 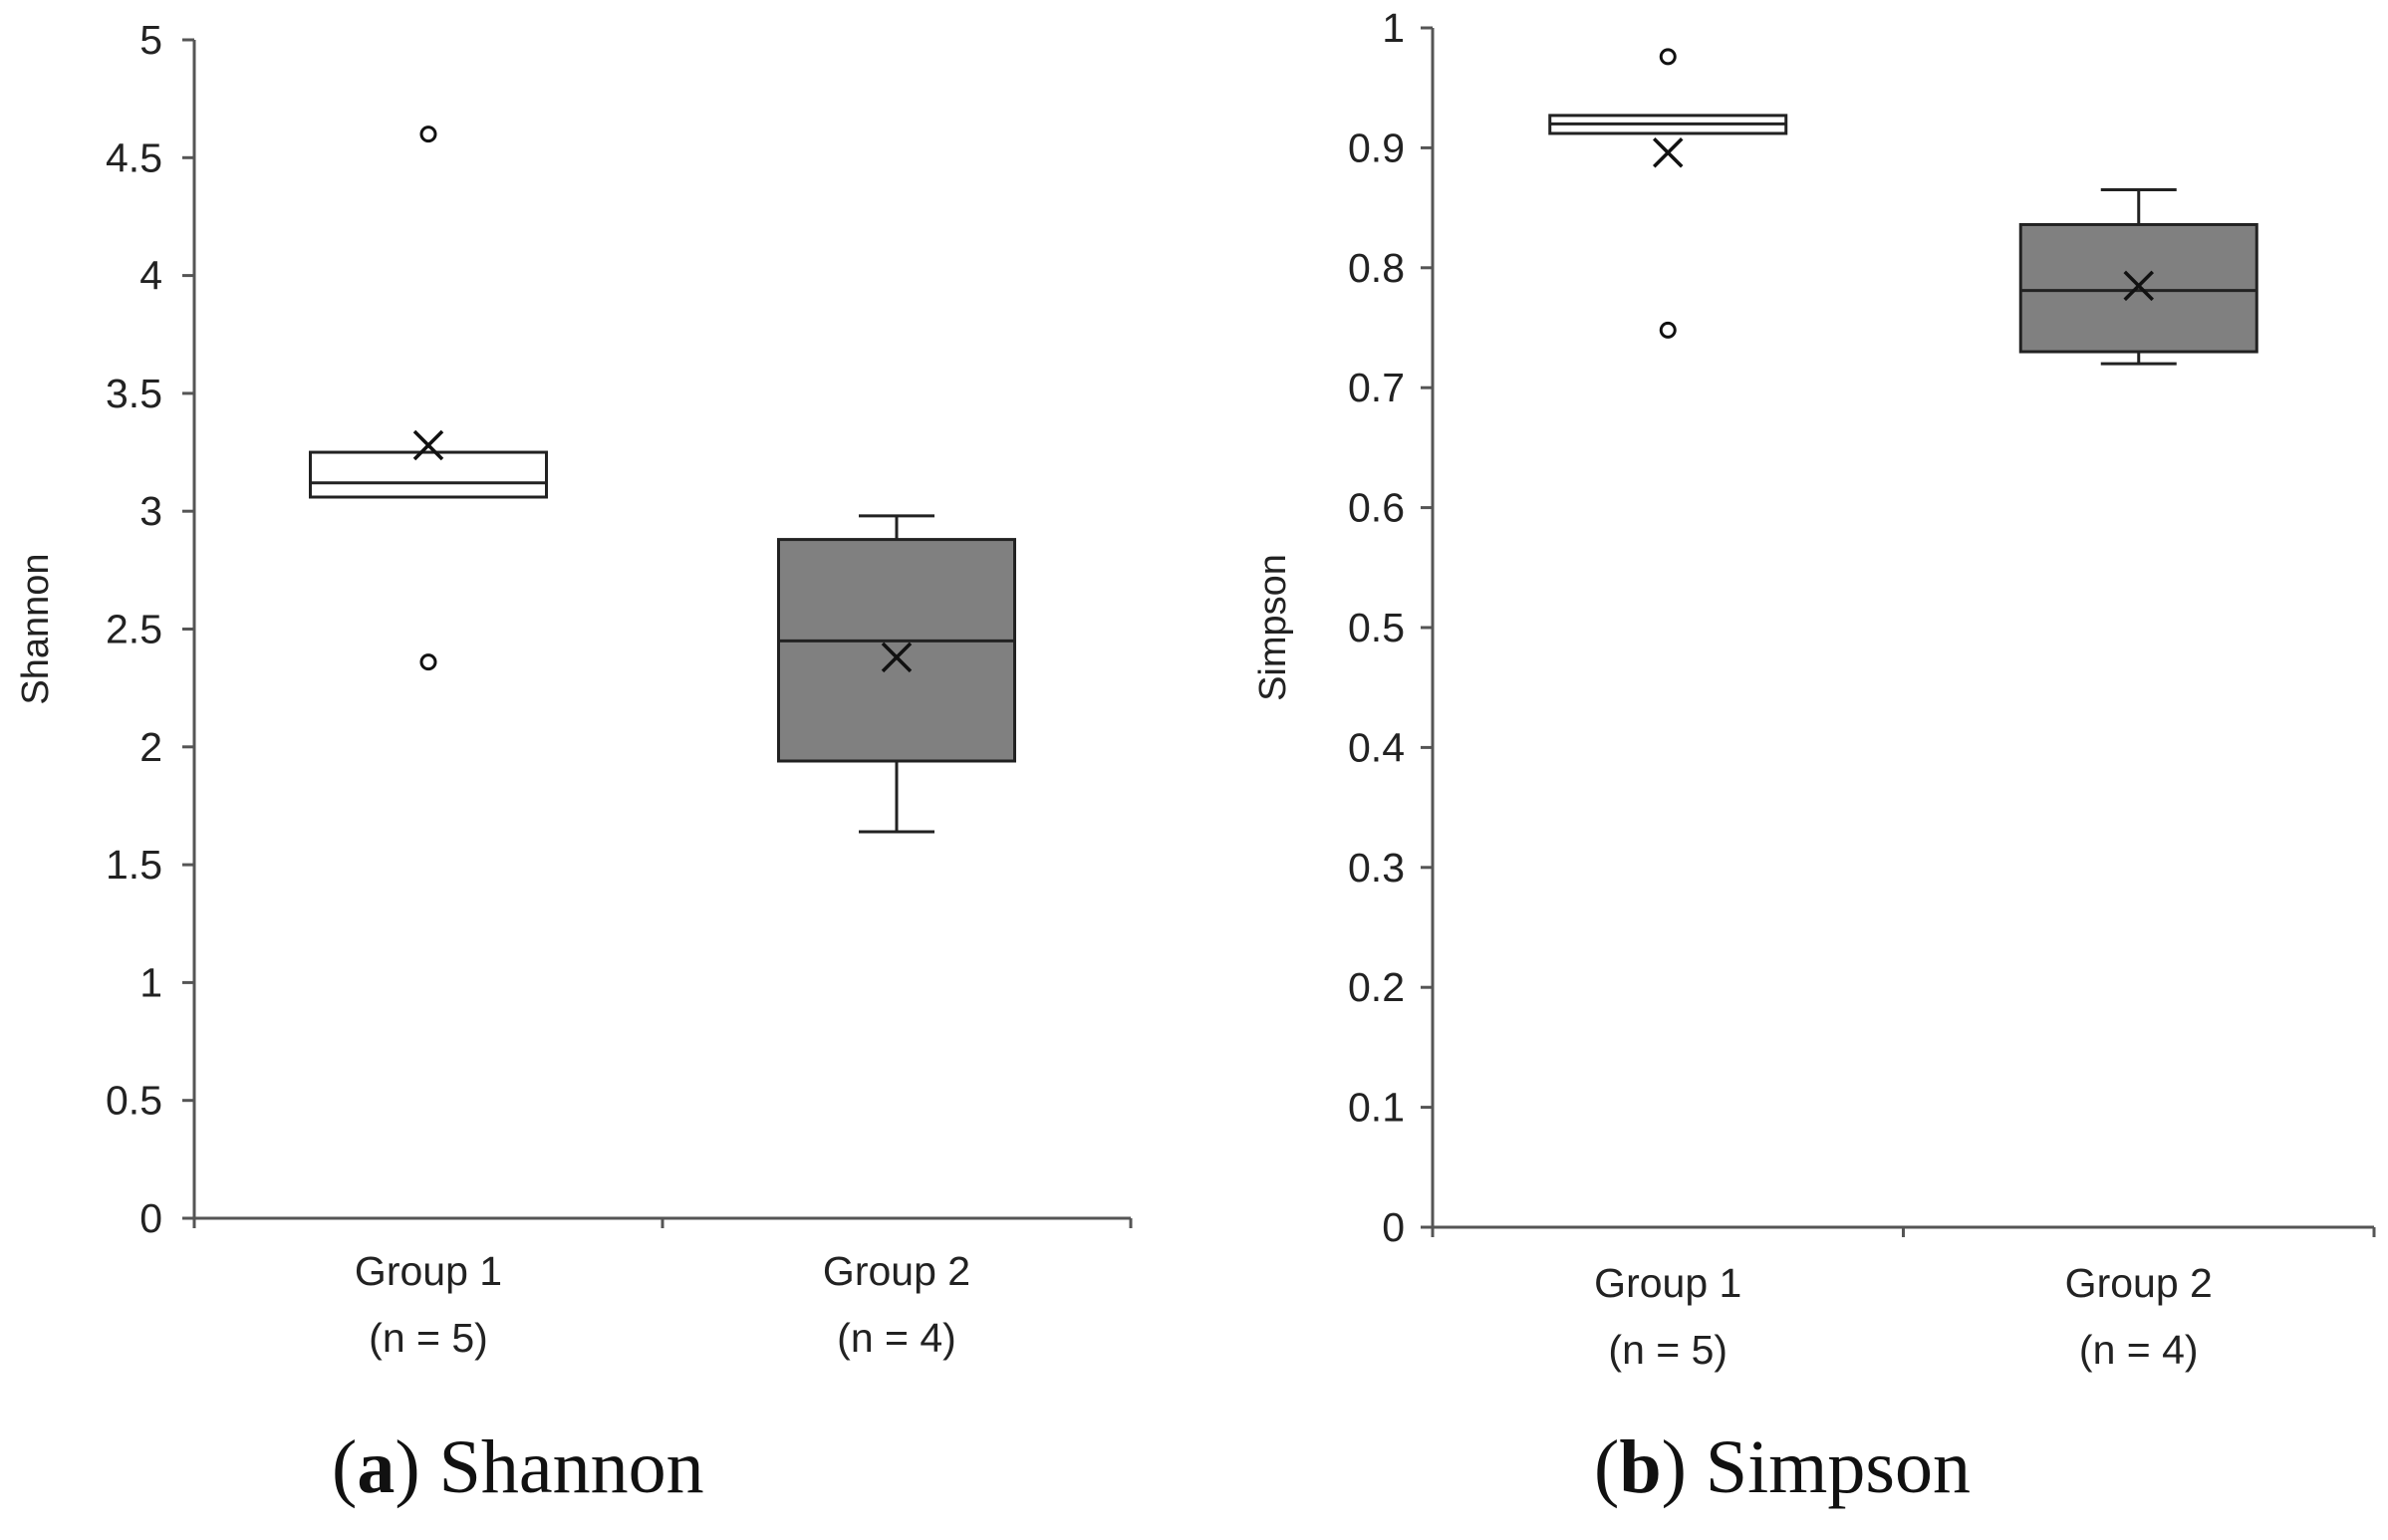 I want to click on caption-a: (a) Shannon, so click(x=518, y=1467).